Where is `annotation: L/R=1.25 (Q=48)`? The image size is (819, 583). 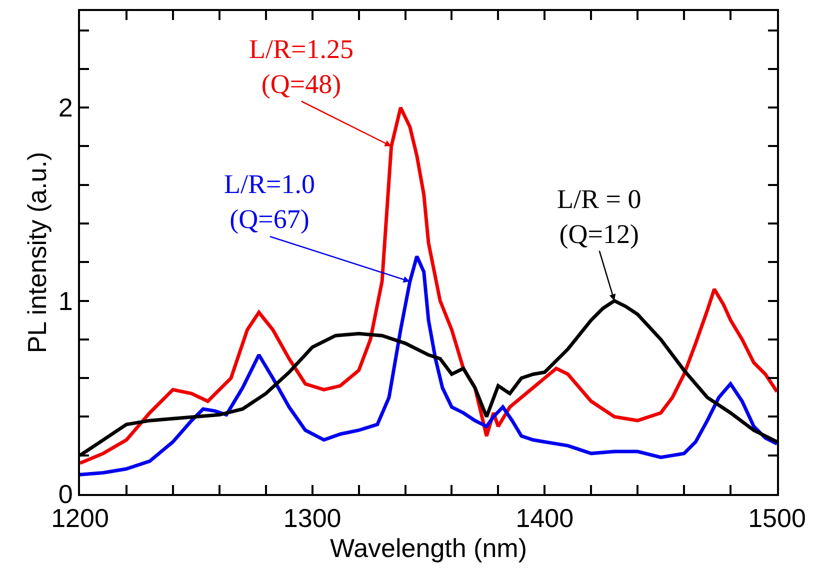 annotation: L/R=1.25 (Q=48) is located at coordinates (301, 67).